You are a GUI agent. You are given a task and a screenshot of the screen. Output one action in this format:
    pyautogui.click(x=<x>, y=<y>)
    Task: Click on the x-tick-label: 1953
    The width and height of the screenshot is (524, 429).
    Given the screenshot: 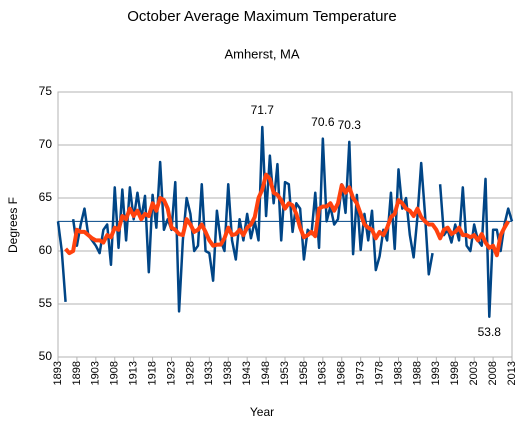 What is the action you would take?
    pyautogui.click(x=285, y=373)
    